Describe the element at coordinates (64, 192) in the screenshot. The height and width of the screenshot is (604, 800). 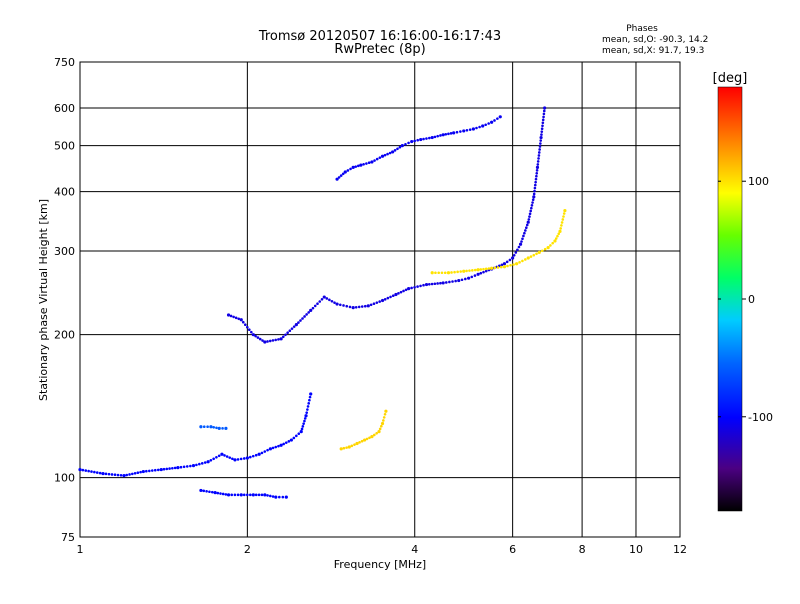
I see `y-tick-label: 400` at that location.